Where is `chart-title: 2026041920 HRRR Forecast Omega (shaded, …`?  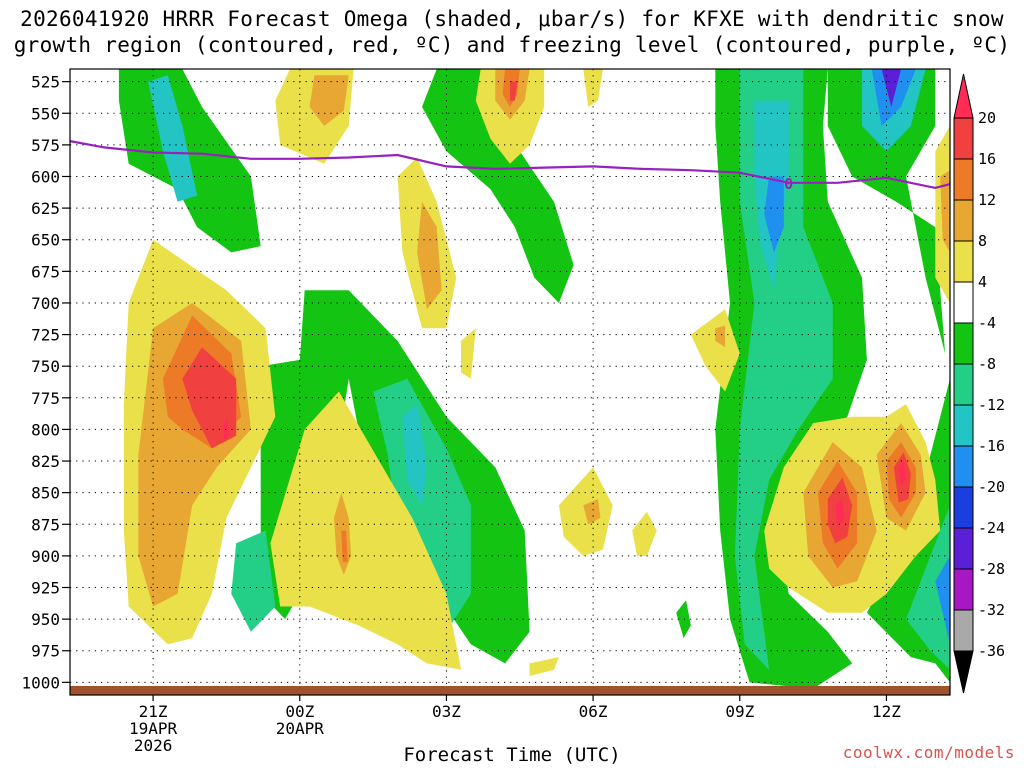 chart-title: 2026041920 HRRR Forecast Omega (shaded, … is located at coordinates (512, 32).